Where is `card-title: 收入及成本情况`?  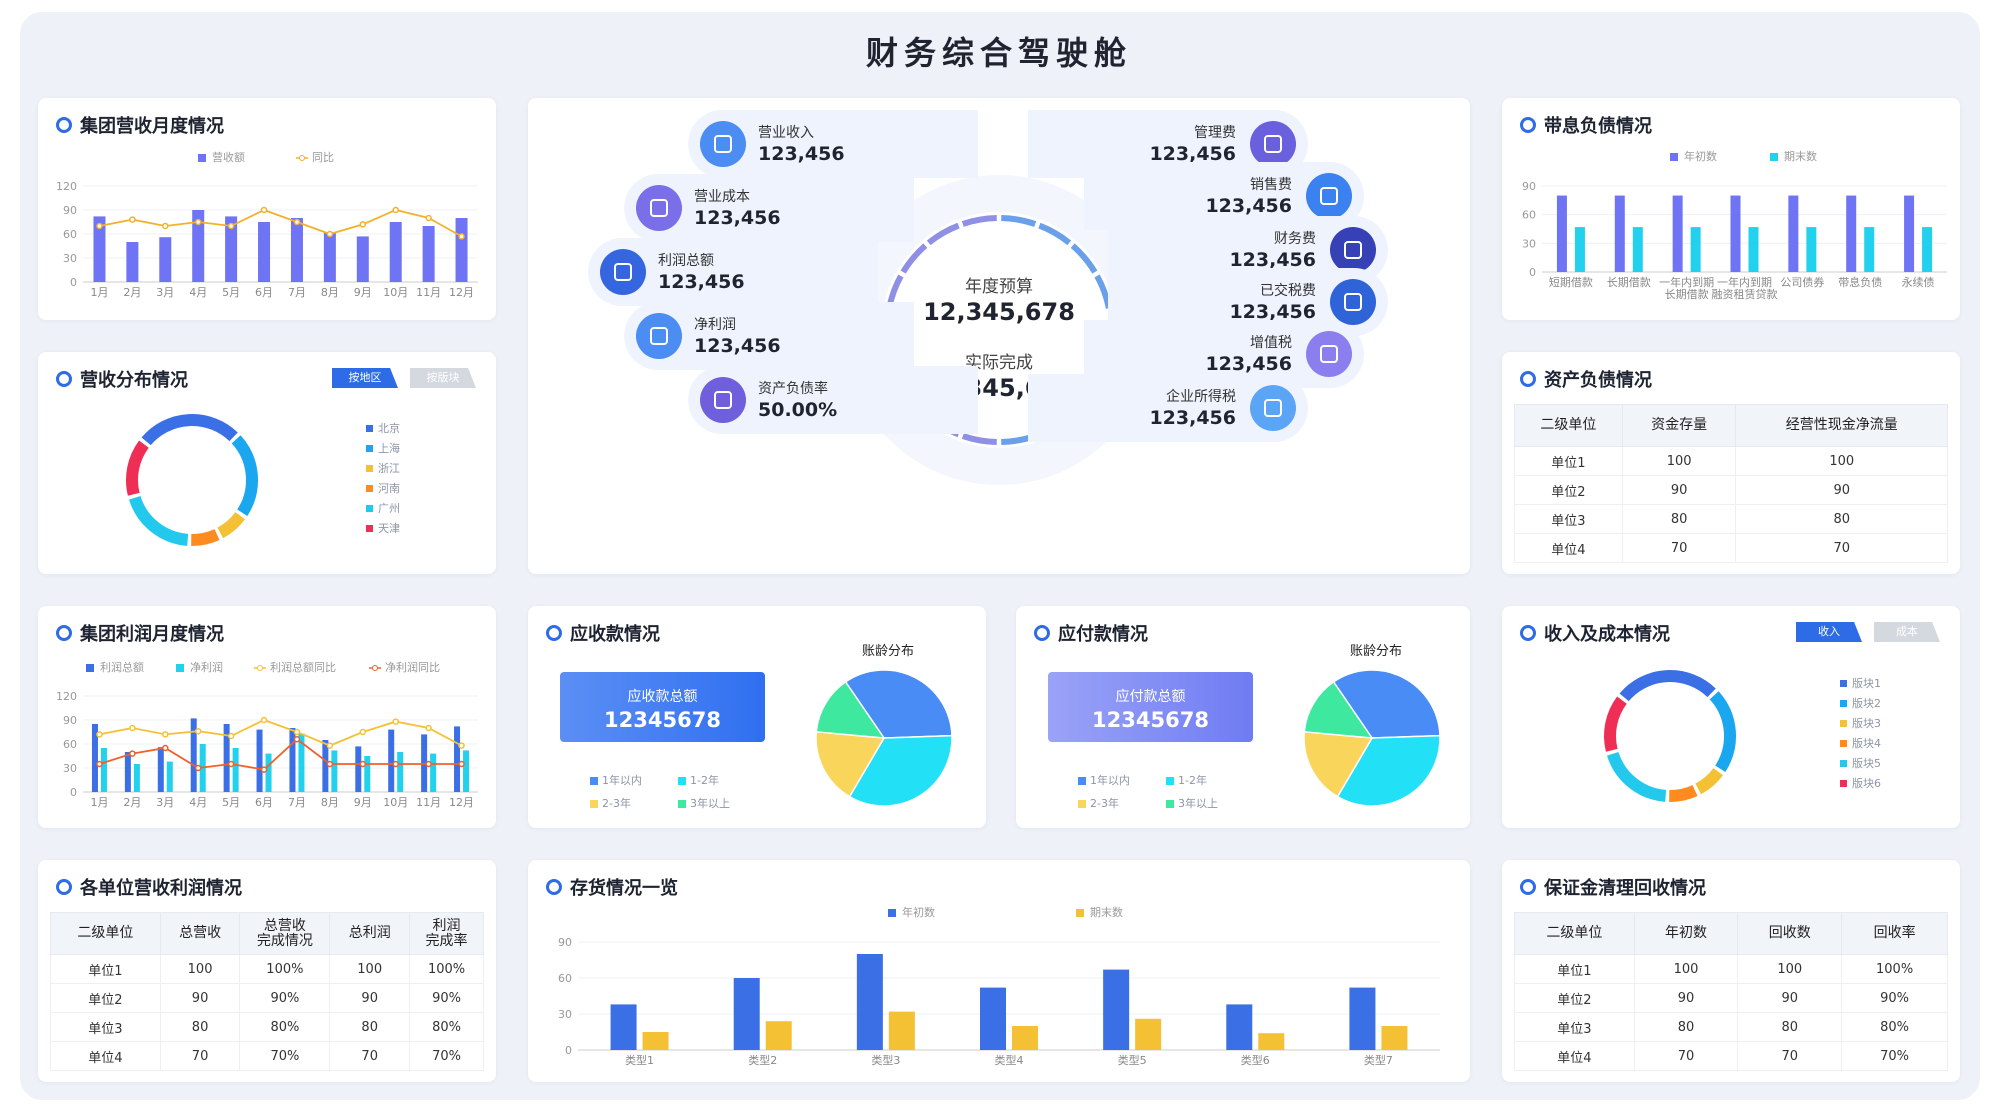
card-title: 收入及成本情况 is located at coordinates (1595, 633).